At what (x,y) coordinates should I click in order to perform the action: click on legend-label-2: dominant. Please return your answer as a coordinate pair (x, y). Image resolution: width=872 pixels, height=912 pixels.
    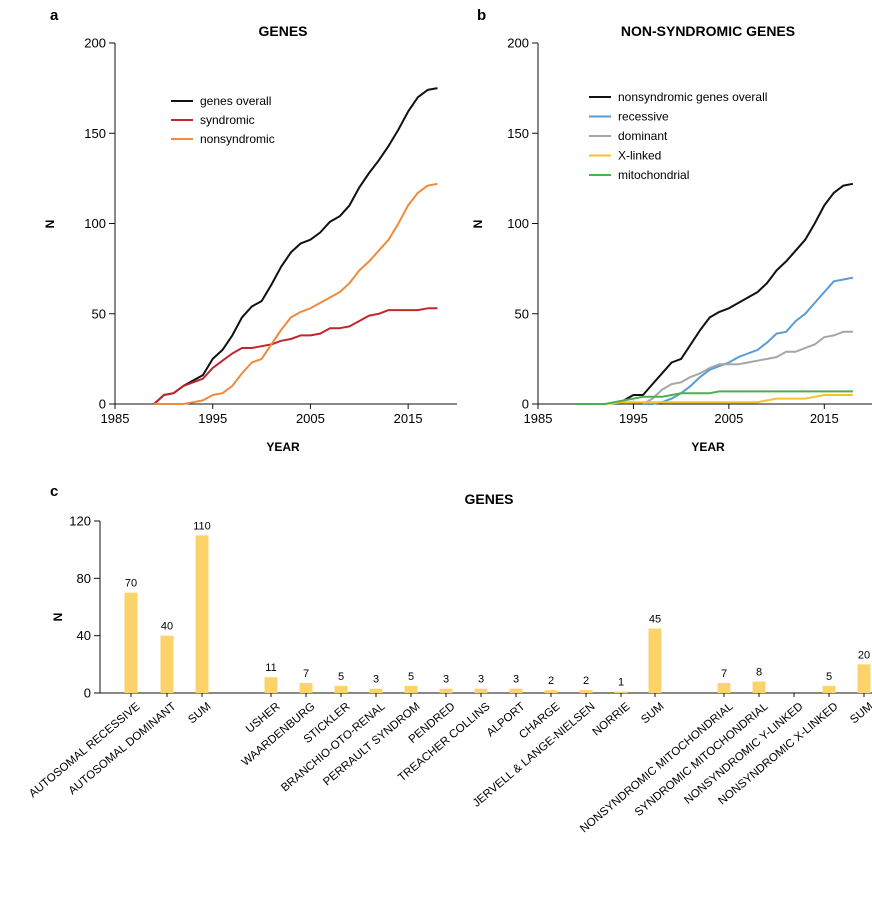
    Looking at the image, I should click on (643, 136).